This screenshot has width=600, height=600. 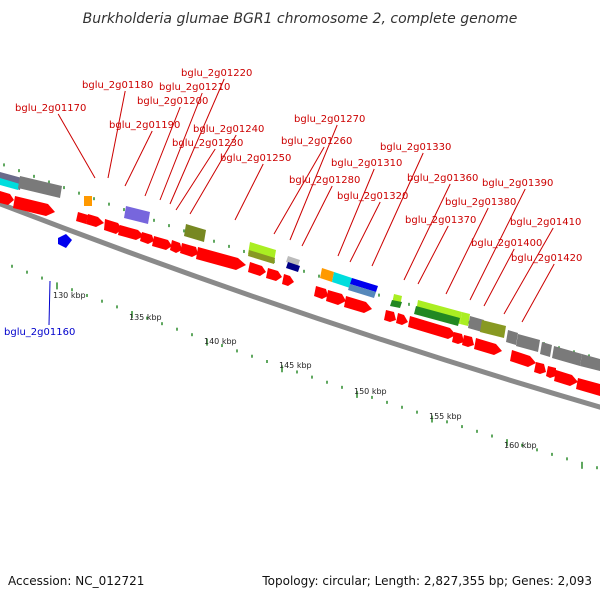 What do you see at coordinates (172, 101) in the screenshot?
I see `gene-label: bglu_2g01200` at bounding box center [172, 101].